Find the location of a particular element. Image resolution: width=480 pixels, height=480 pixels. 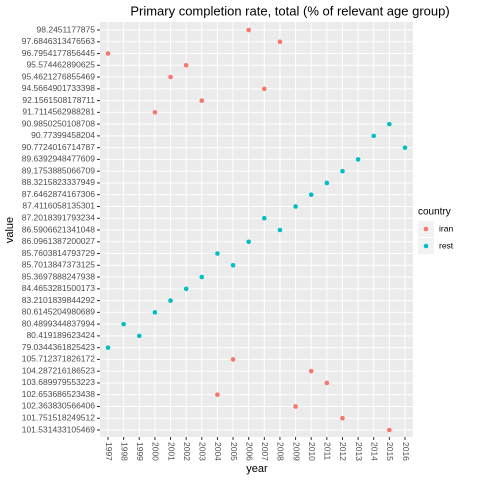

x-tick-label: 2001 is located at coordinates (171, 451).